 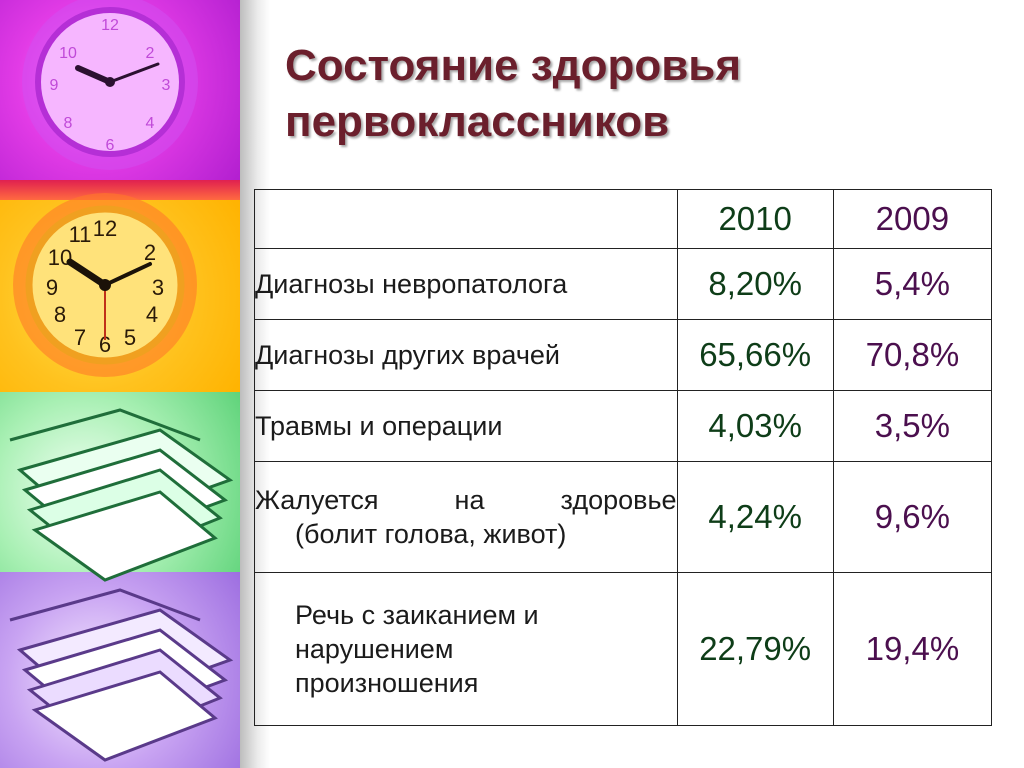 What do you see at coordinates (755, 284) in the screenshot?
I see `value-2010: 8,20%` at bounding box center [755, 284].